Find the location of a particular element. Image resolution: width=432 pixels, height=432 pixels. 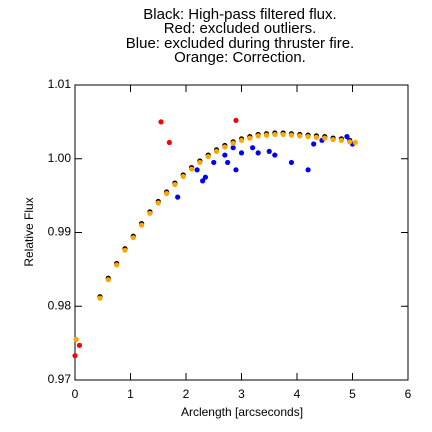

x-tick-label: 3 is located at coordinates (241, 394).